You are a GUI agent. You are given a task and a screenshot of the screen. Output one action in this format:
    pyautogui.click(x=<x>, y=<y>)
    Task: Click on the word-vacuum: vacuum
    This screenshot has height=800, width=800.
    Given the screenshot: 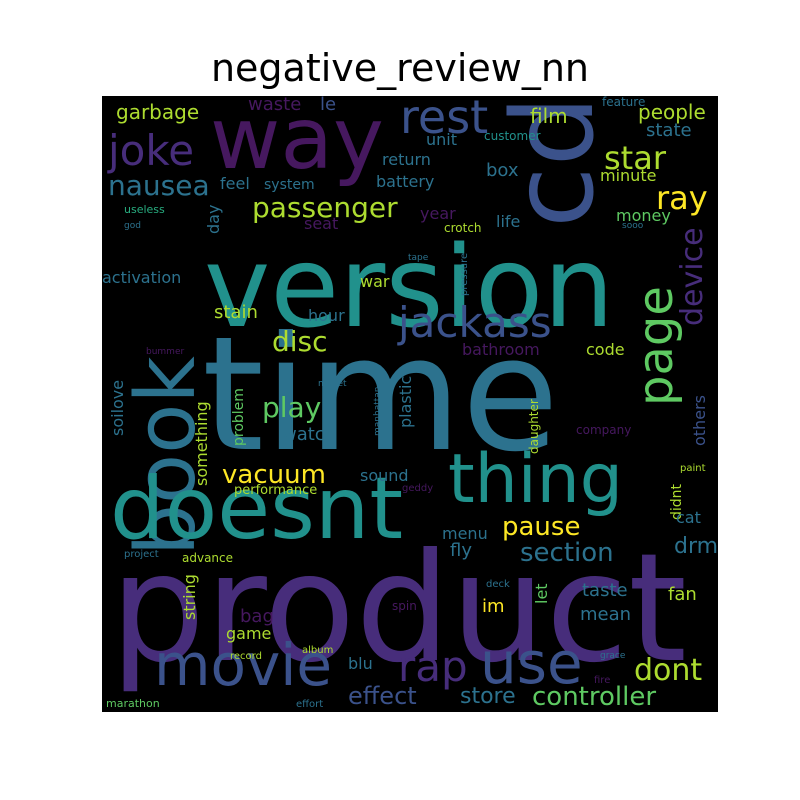 What is the action you would take?
    pyautogui.click(x=274, y=475)
    